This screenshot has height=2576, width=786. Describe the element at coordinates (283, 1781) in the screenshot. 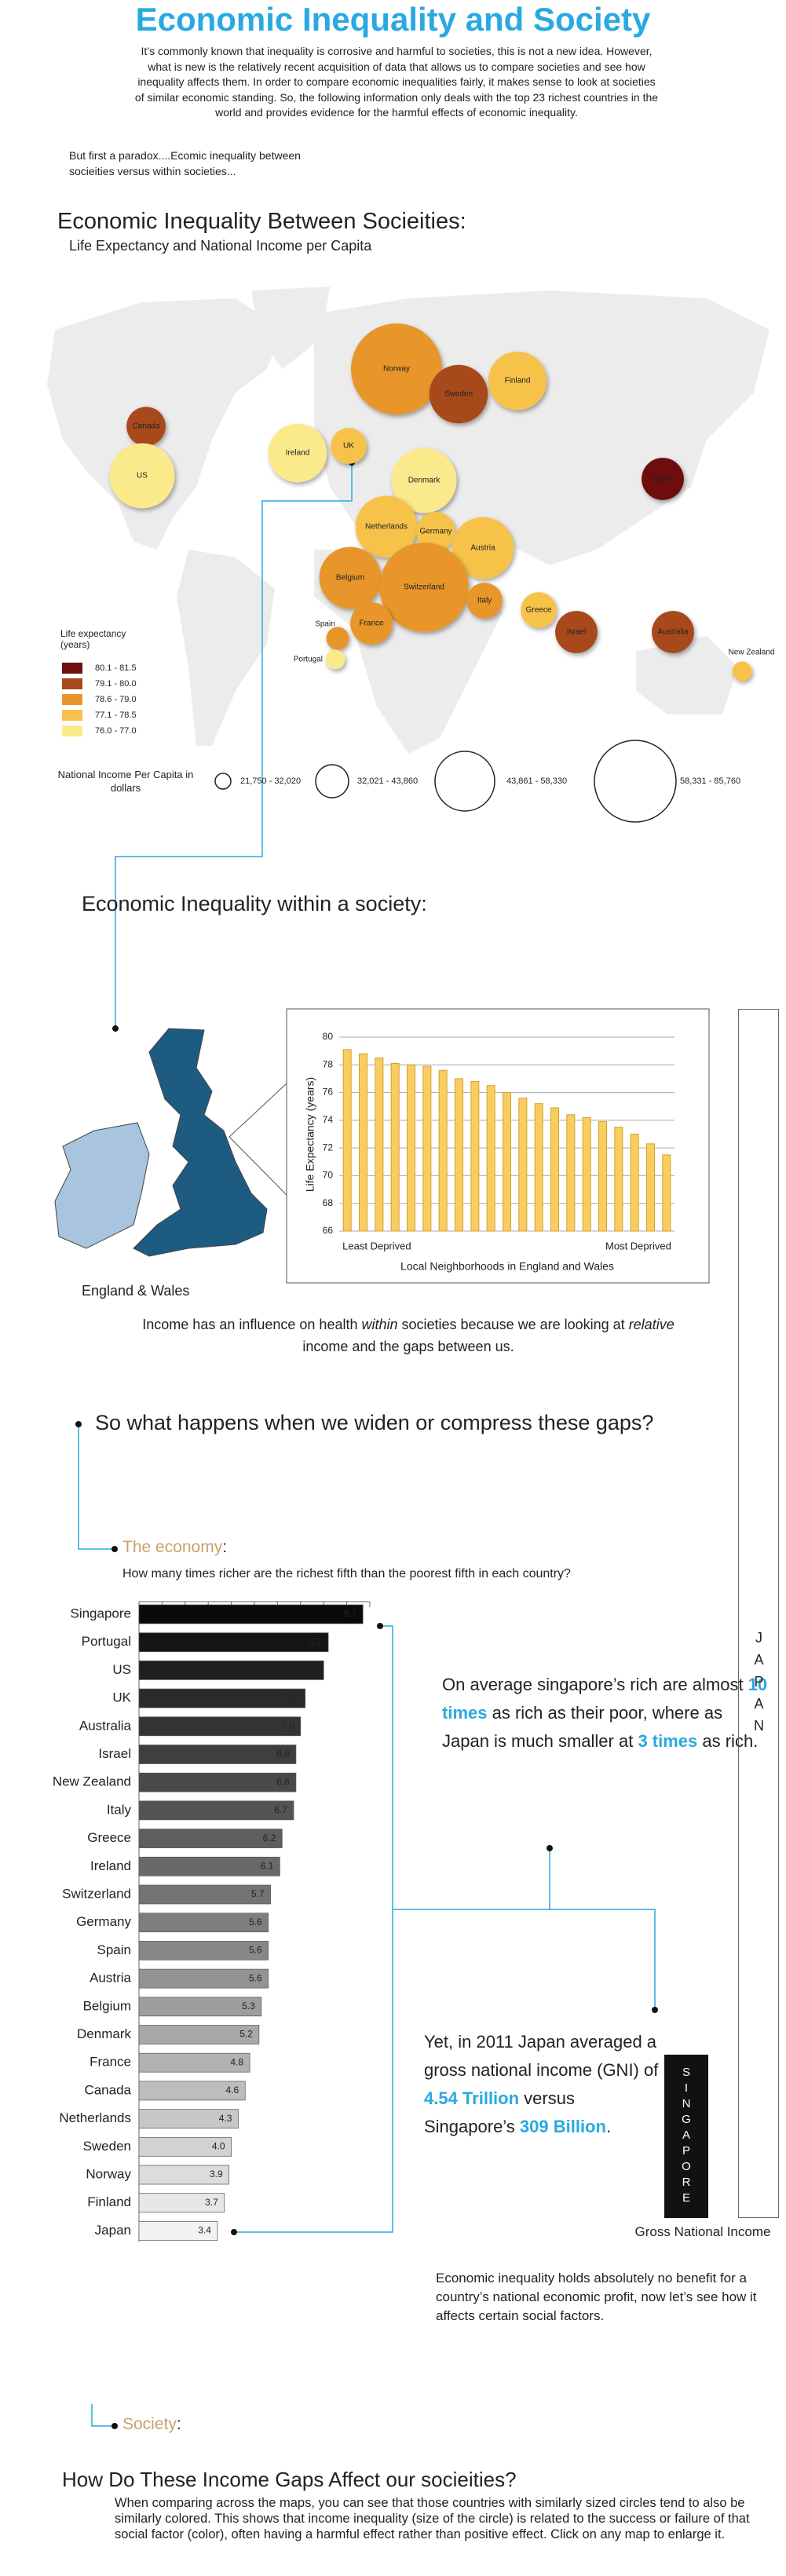

I see `value-label: 6.8` at that location.